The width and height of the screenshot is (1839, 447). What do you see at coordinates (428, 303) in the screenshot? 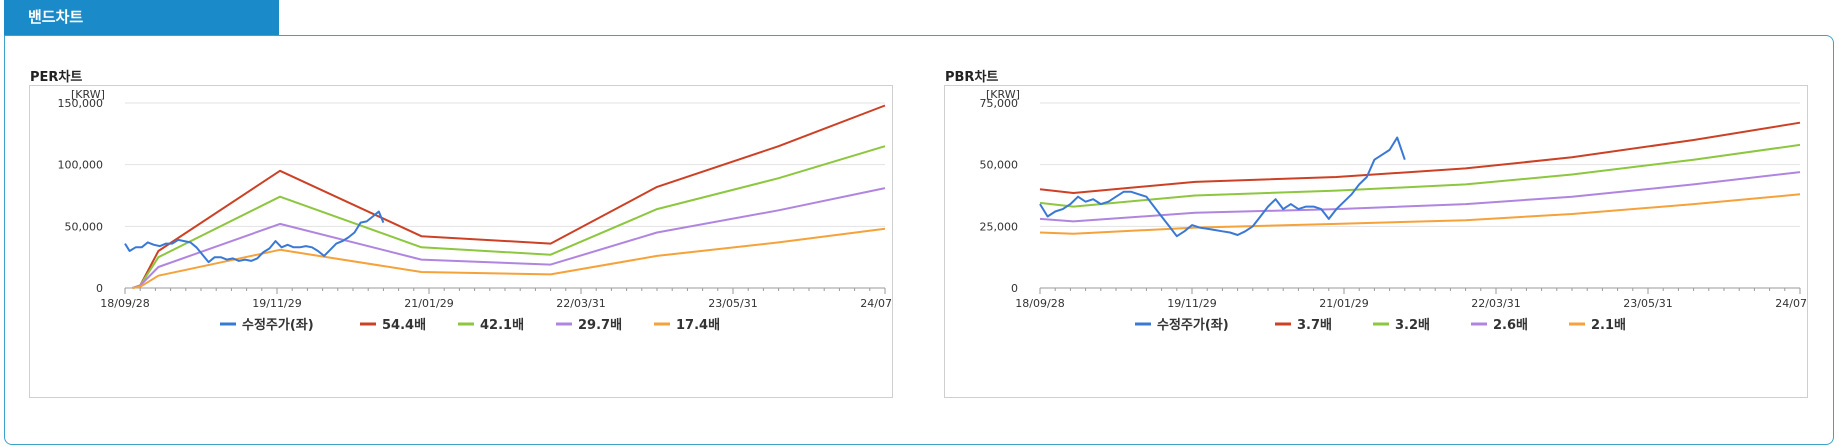
I see `per-x-tick-label: 21/01/29` at bounding box center [428, 303].